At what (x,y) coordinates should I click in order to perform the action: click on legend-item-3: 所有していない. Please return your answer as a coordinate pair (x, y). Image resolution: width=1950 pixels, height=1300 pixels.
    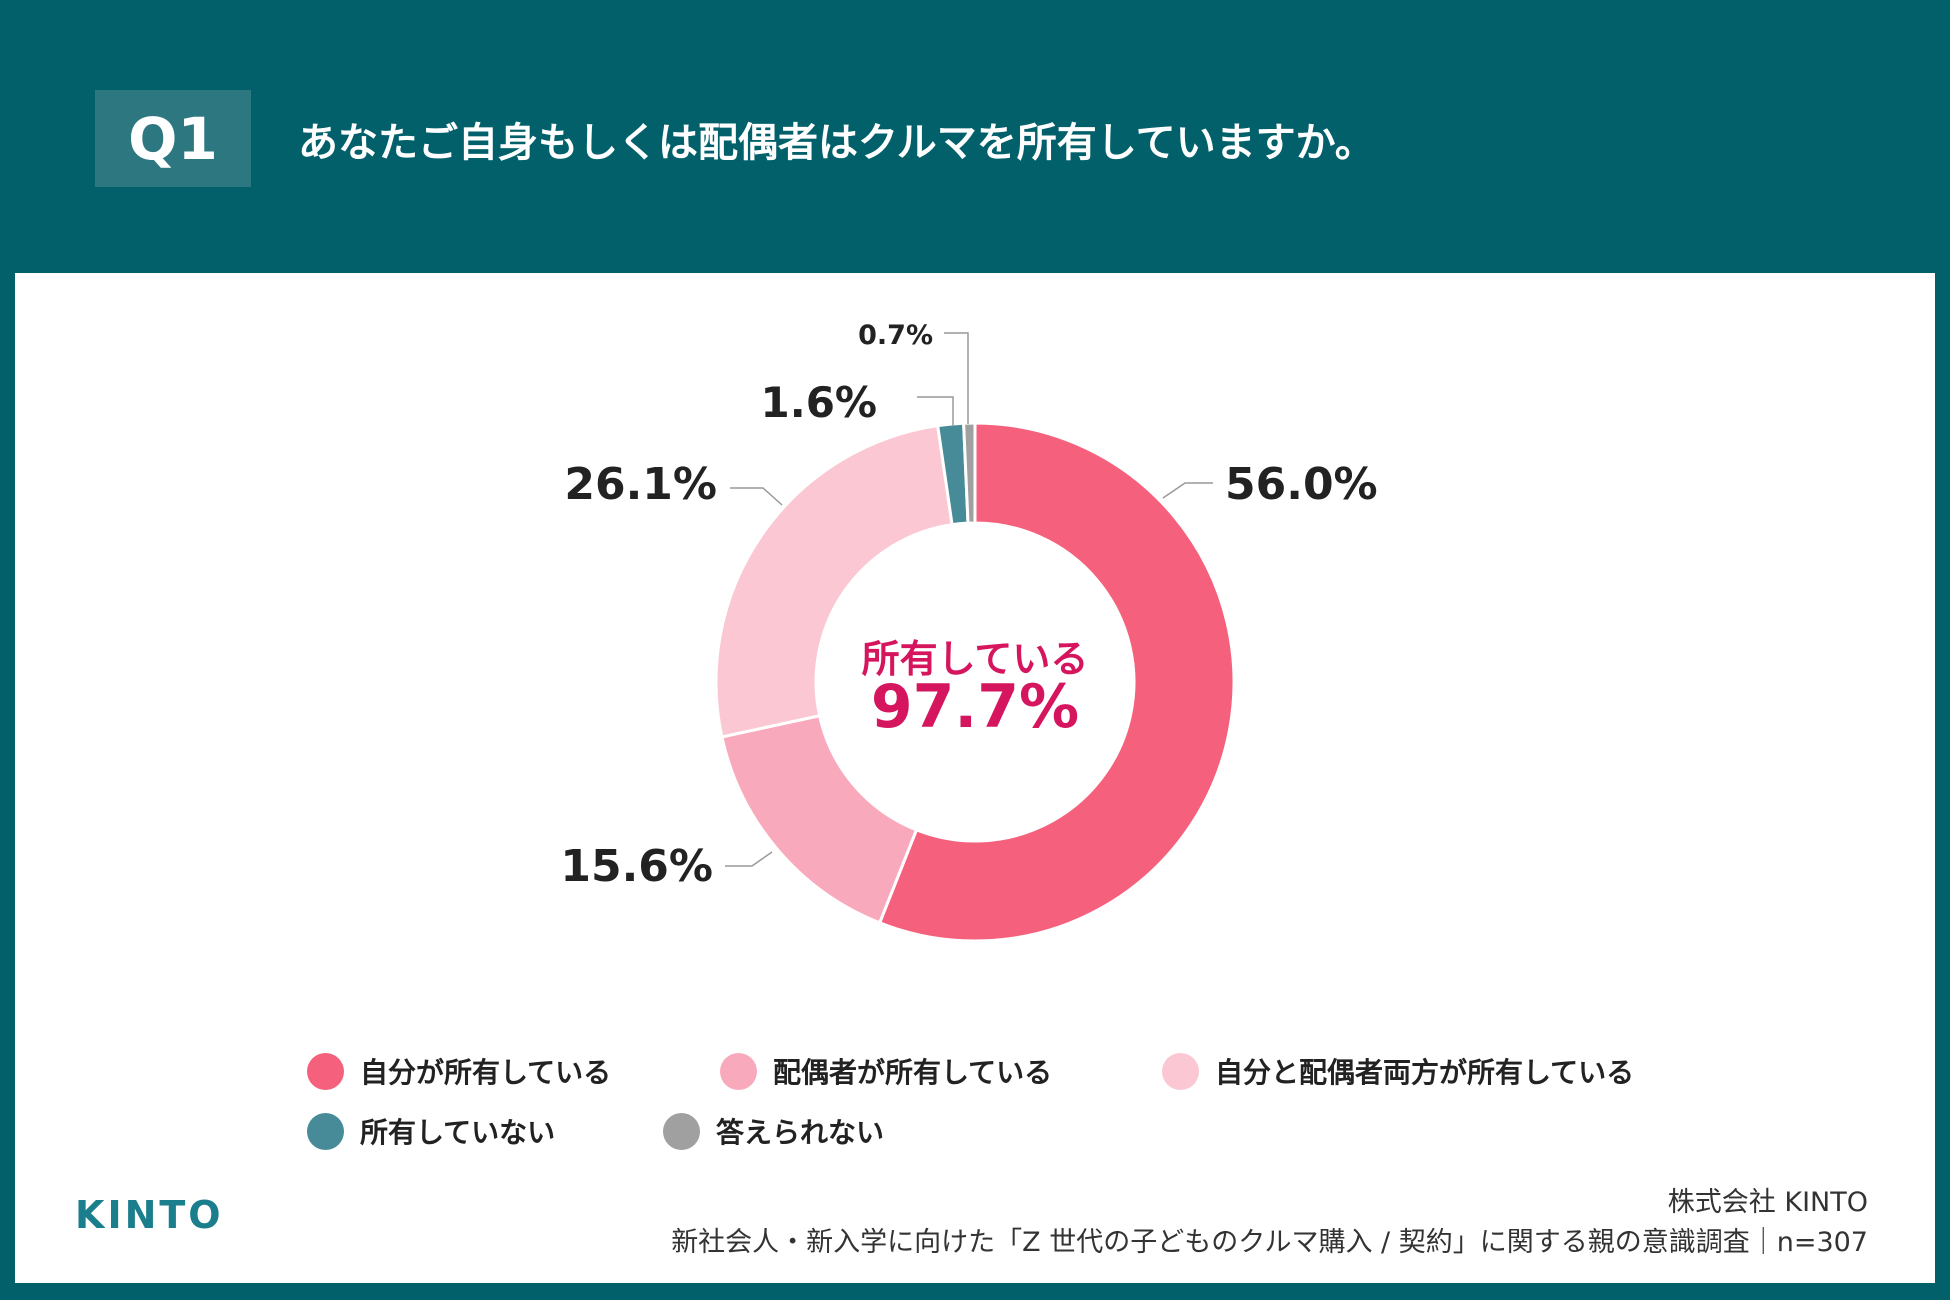
    Looking at the image, I should click on (431, 1131).